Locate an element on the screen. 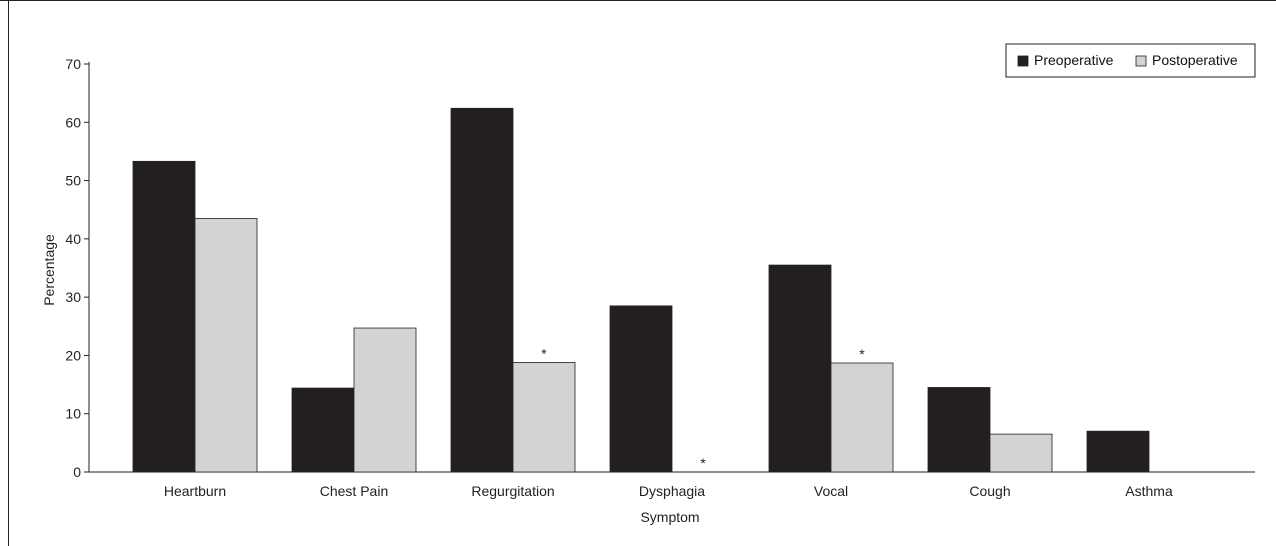 Image resolution: width=1276 pixels, height=546 pixels. legend: Preoperative Postoperative is located at coordinates (1130, 60).